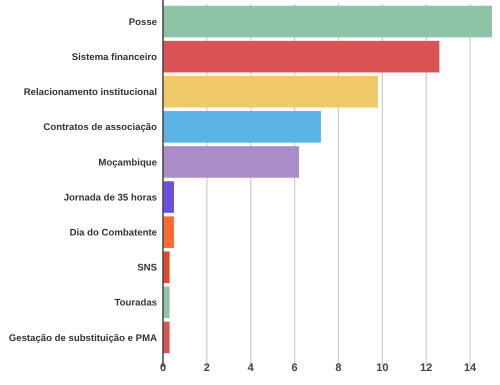 The height and width of the screenshot is (385, 500). I want to click on x-tick-label: 0, so click(163, 368).